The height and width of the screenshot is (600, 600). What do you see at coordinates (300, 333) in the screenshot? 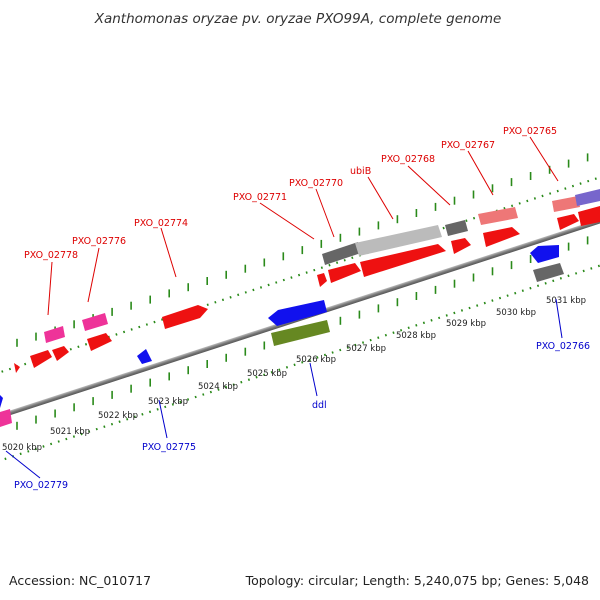
I see `gene-arrow-ddl` at bounding box center [300, 333].